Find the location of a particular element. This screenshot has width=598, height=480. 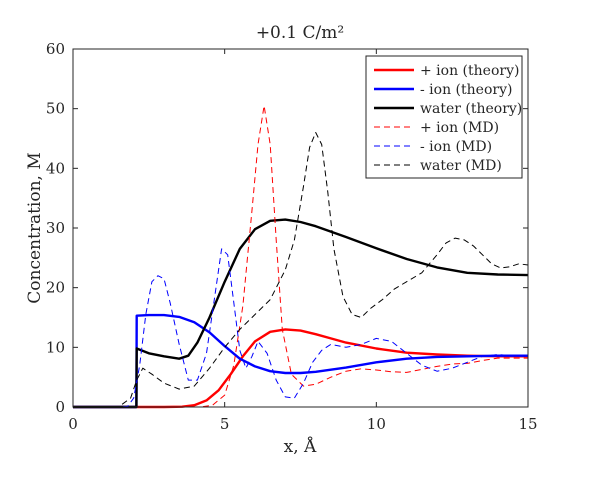

y-tick-label: 10 is located at coordinates (55, 347).